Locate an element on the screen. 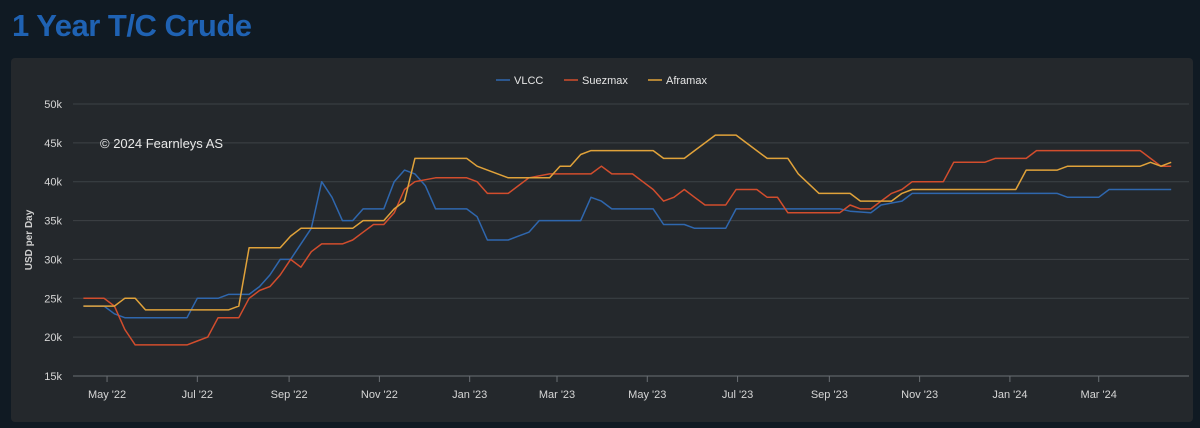 This screenshot has width=1200, height=428. x-tick-label: Jan '24 is located at coordinates (1009, 395).